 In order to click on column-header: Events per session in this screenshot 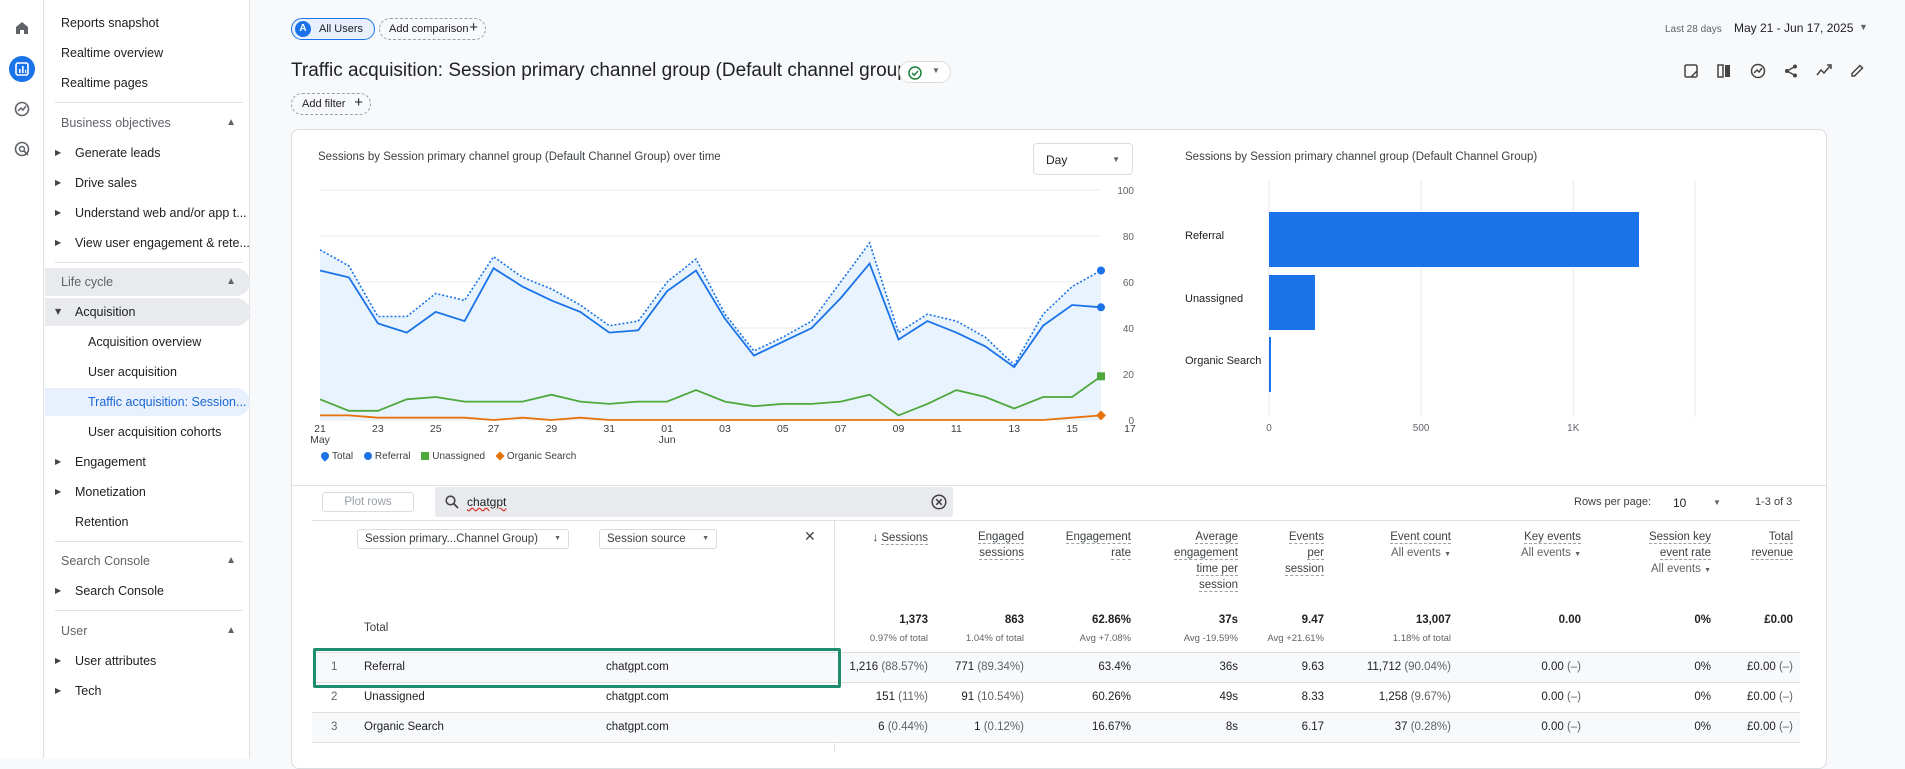, I will do `click(1304, 553)`.